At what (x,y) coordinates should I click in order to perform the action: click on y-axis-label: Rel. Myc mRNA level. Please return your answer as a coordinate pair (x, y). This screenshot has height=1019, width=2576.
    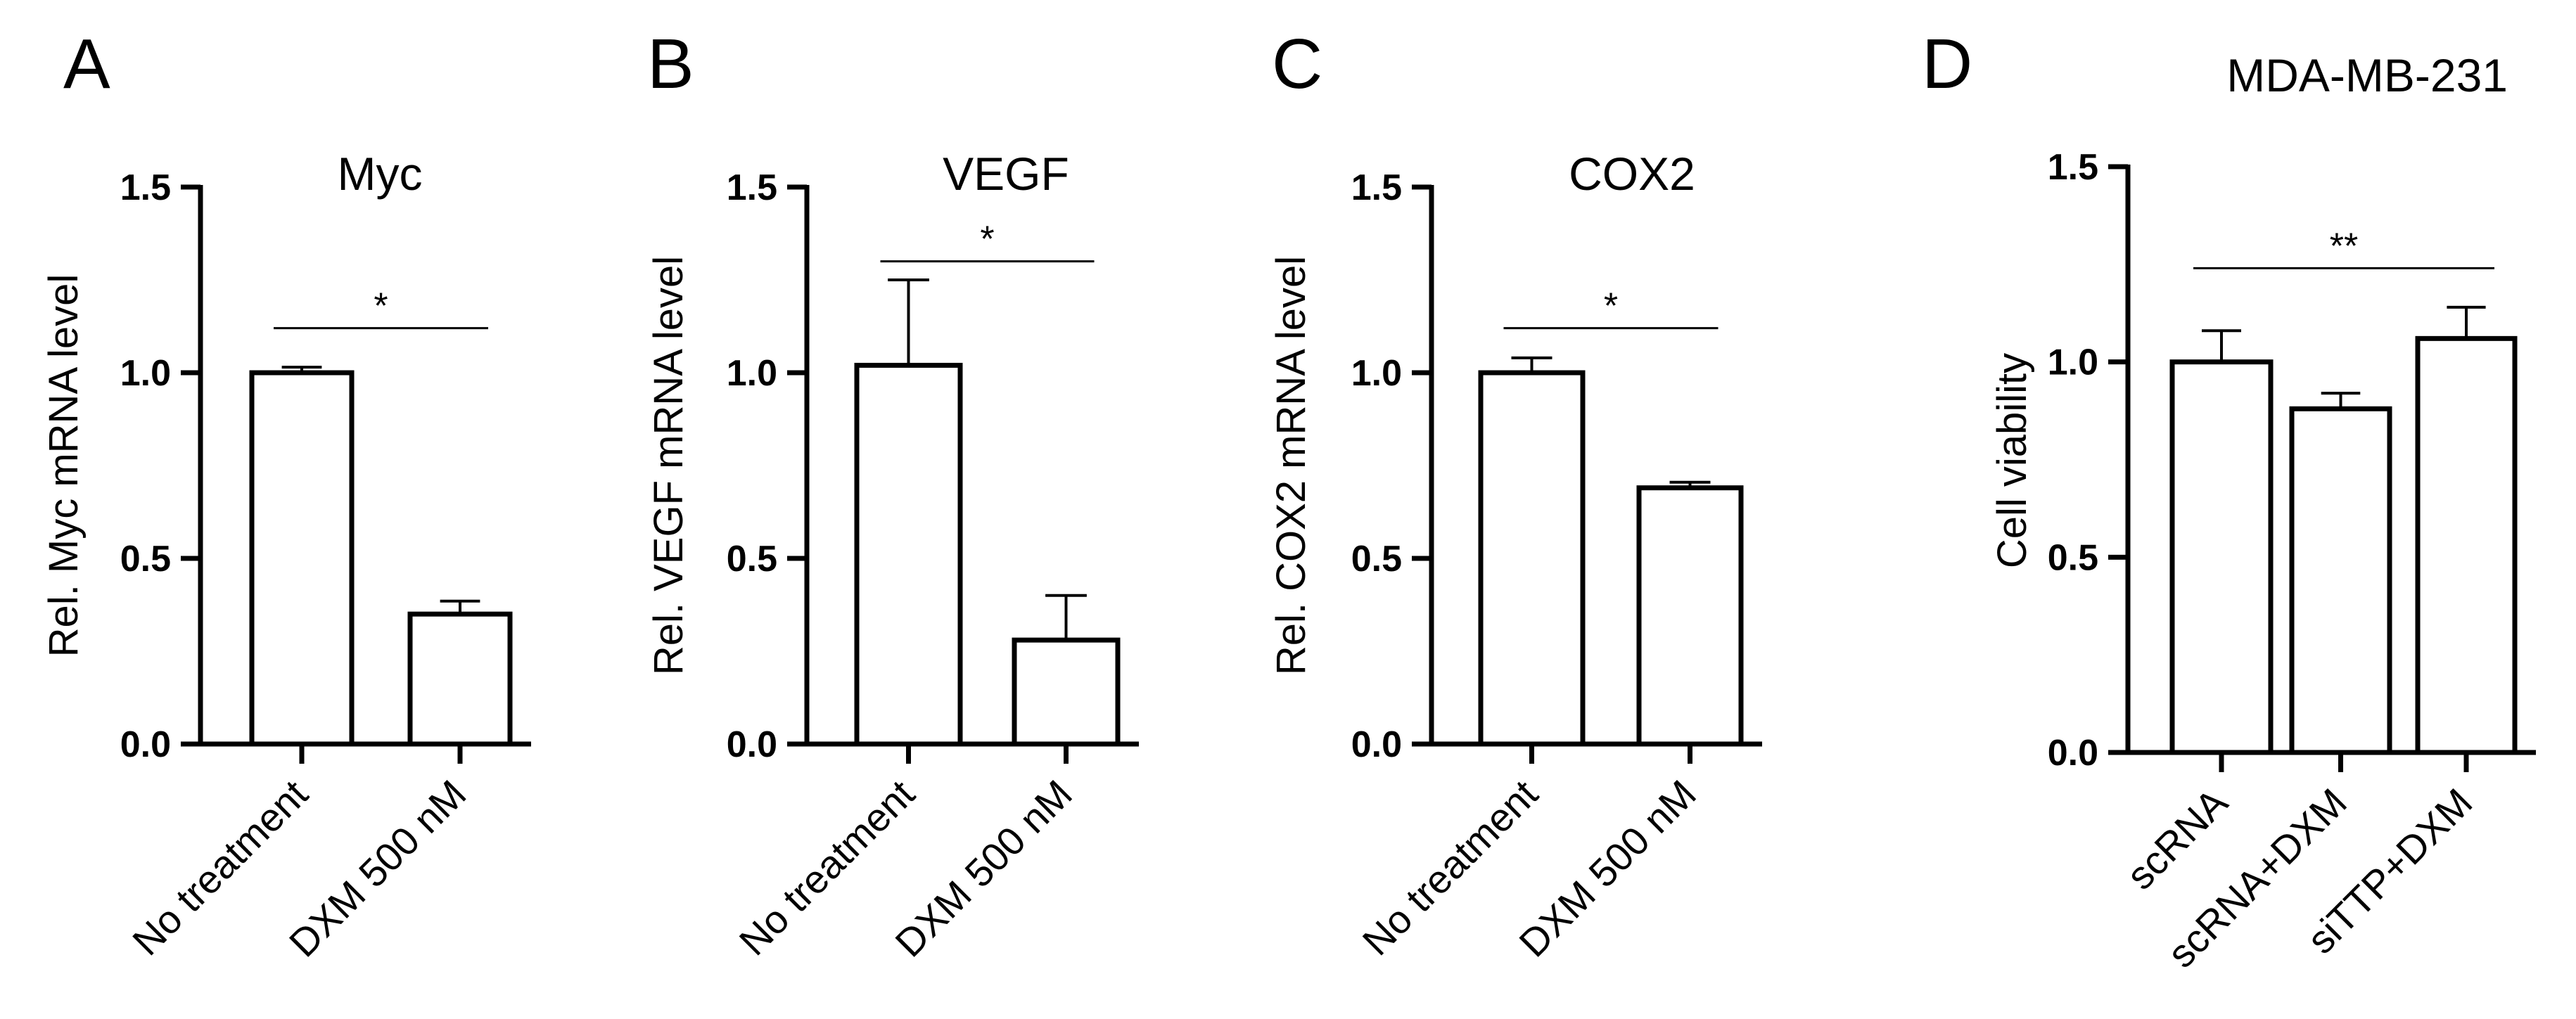
    Looking at the image, I should click on (64, 466).